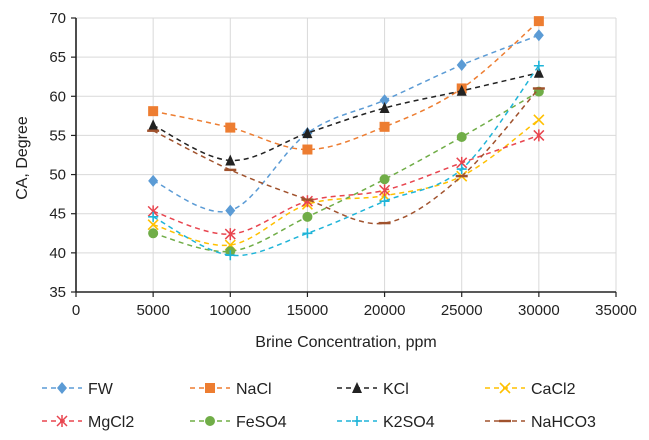 The image size is (649, 440). Describe the element at coordinates (462, 310) in the screenshot. I see `x-tick-label: 25000` at that location.